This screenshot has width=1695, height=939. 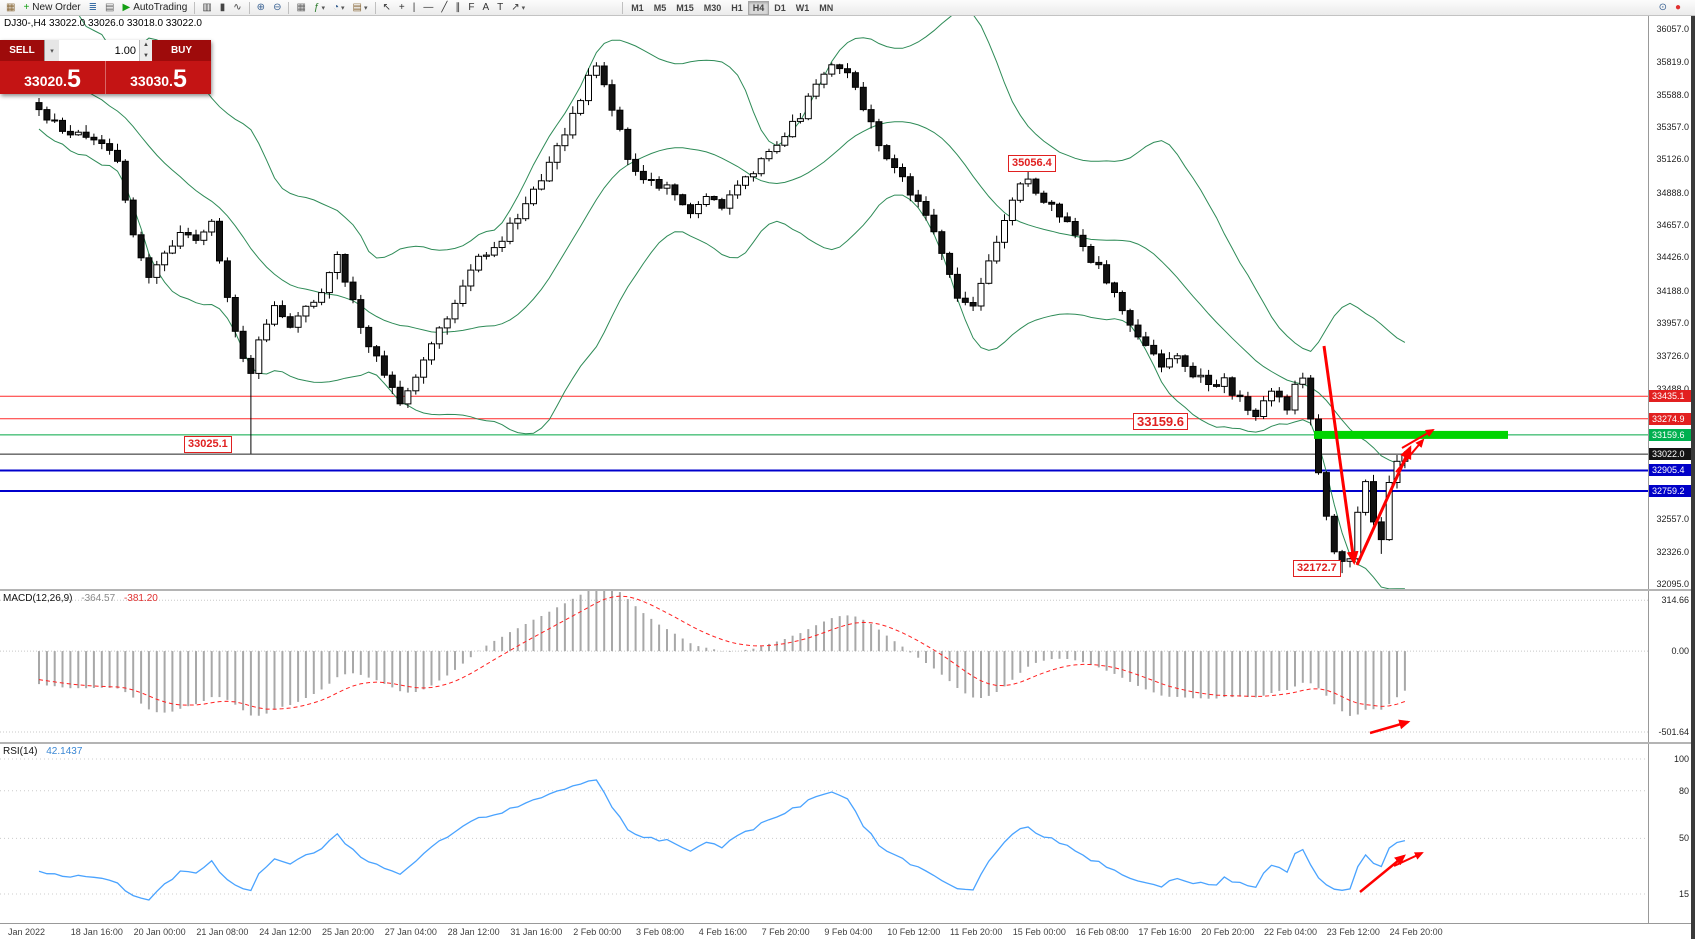 I want to click on chart-annotation-label: 33159.6, so click(x=1160, y=421).